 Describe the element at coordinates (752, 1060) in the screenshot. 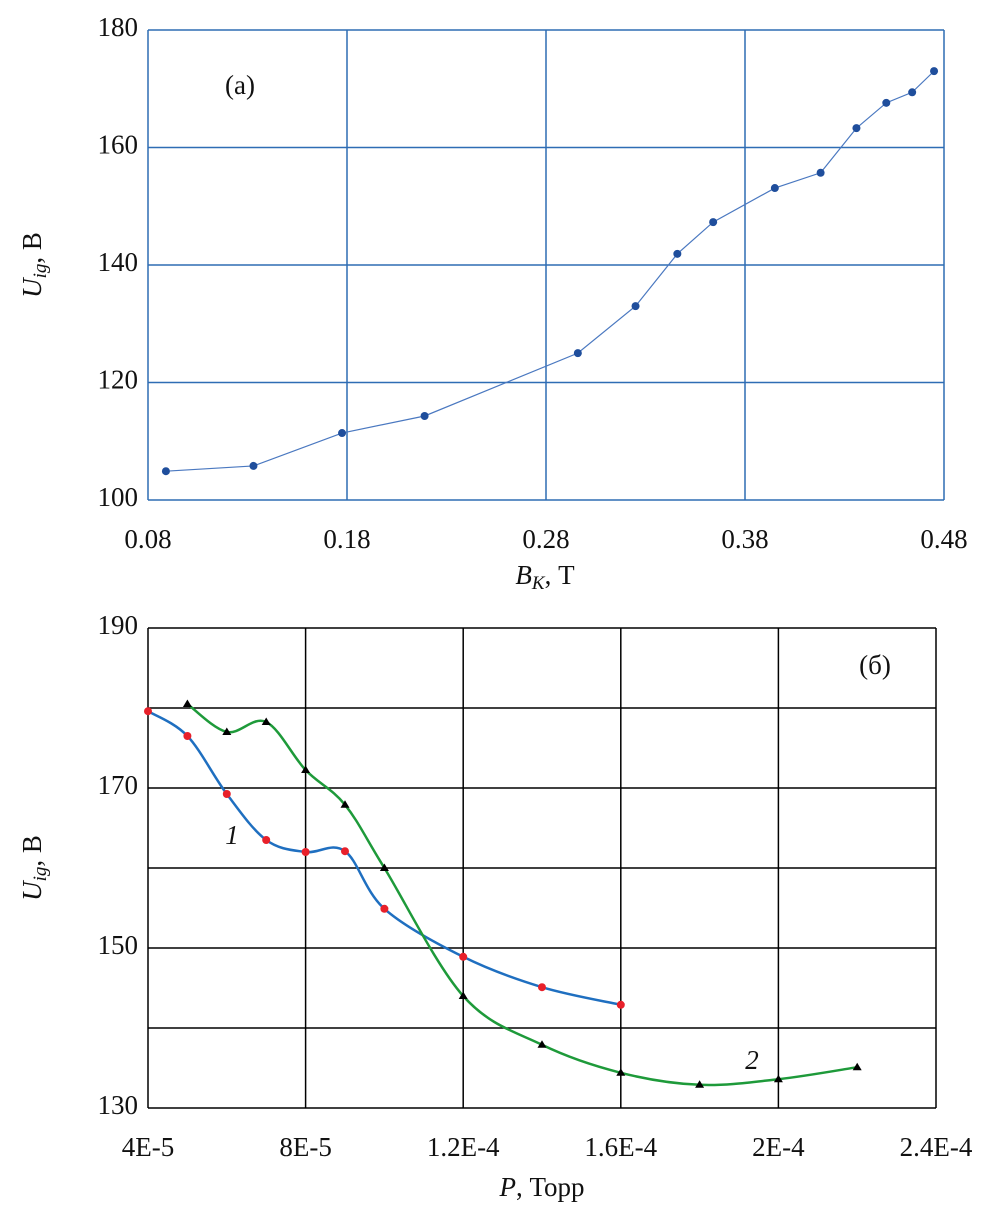

I see `series-label: 2` at that location.